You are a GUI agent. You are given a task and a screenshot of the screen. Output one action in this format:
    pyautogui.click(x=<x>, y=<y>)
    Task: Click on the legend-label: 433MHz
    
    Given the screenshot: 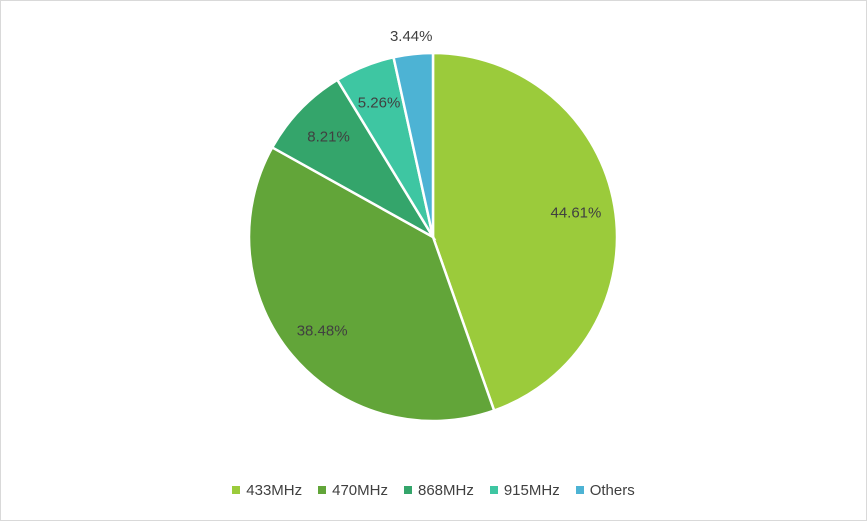 What is the action you would take?
    pyautogui.click(x=274, y=490)
    